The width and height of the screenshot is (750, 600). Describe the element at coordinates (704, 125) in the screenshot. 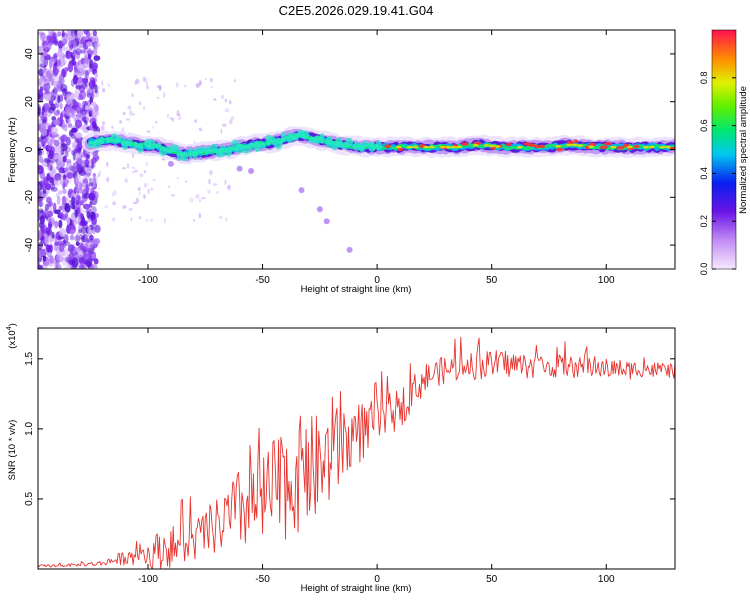

I see `colorbar-tick-label: 0.6` at that location.